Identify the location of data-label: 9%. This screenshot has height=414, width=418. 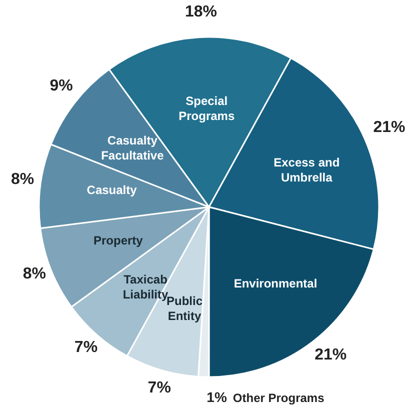
(61, 85).